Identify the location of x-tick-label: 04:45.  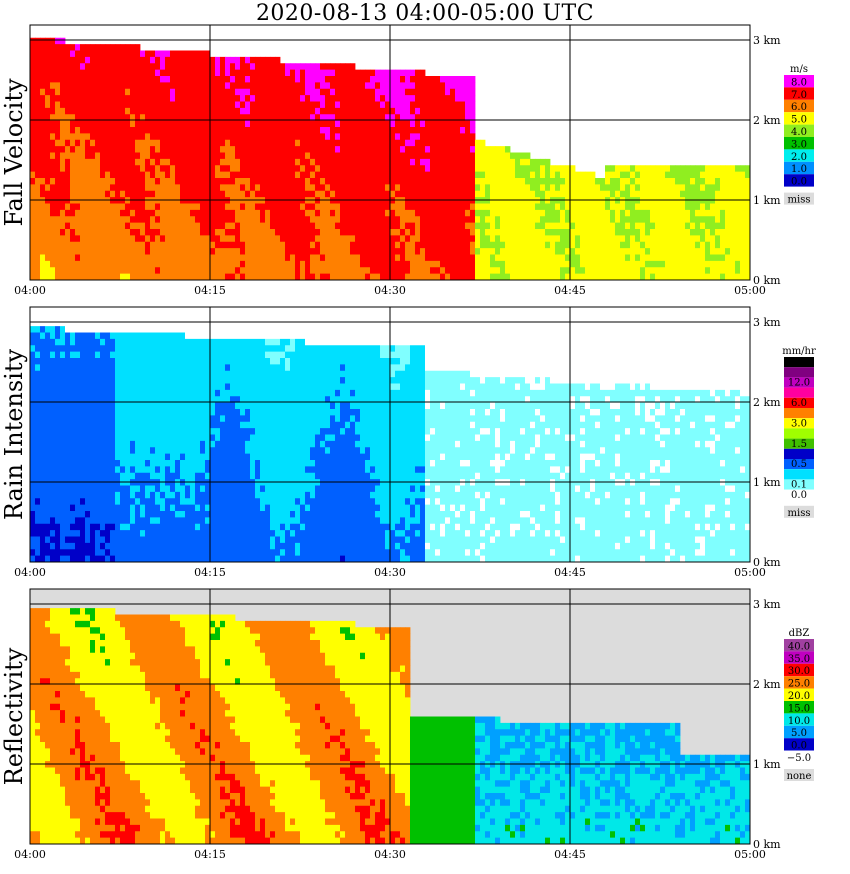
(570, 290).